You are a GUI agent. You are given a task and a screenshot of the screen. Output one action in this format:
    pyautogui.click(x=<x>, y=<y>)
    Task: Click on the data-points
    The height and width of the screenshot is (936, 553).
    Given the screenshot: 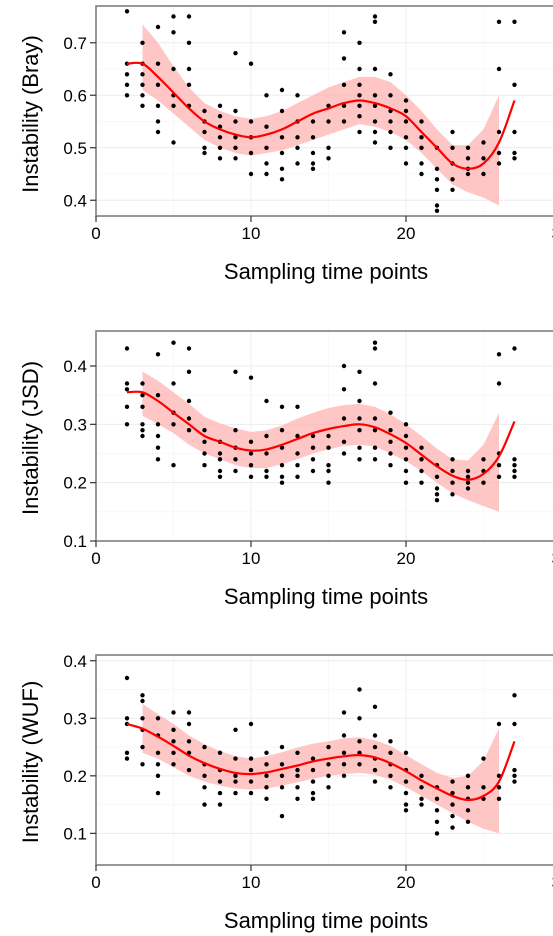 What is the action you would take?
    pyautogui.click(x=320, y=755)
    